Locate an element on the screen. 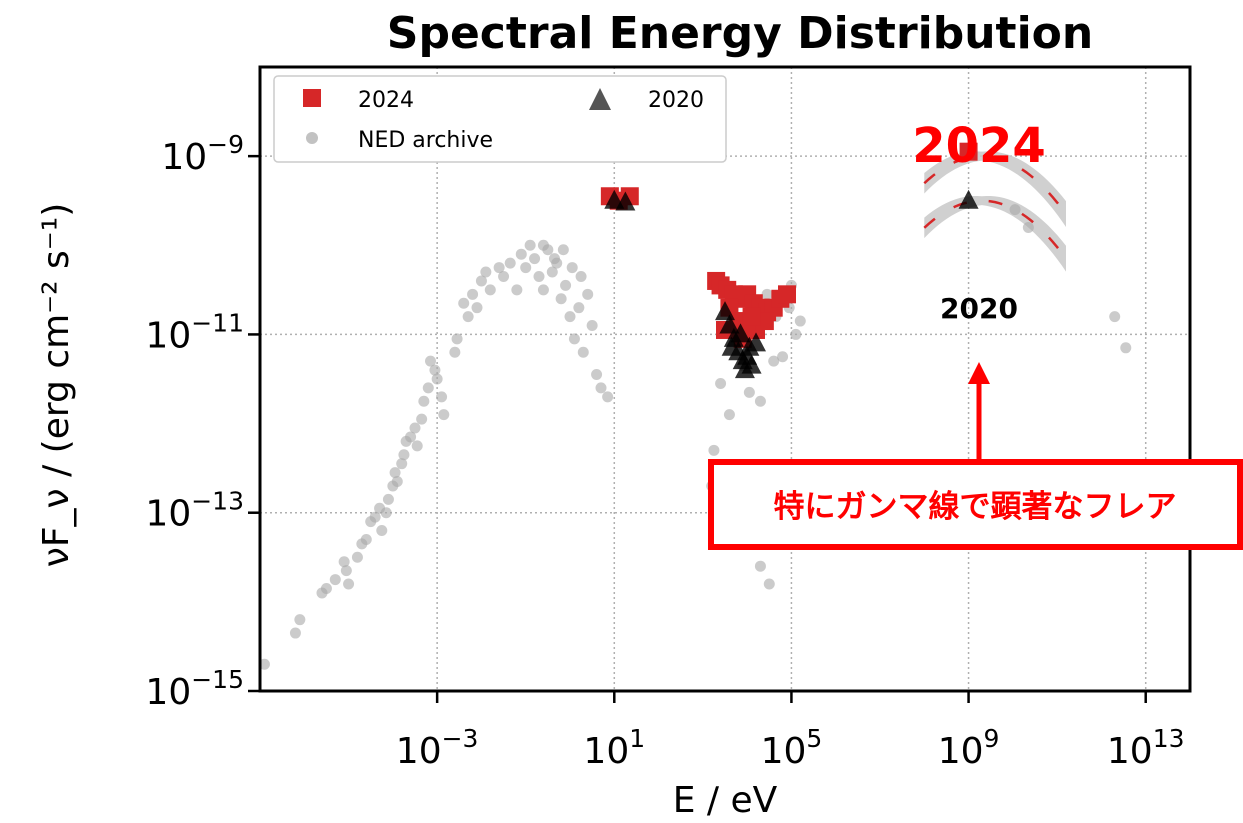 This screenshot has height=823, width=1243. x-axis-label: E / eV is located at coordinates (725, 800).